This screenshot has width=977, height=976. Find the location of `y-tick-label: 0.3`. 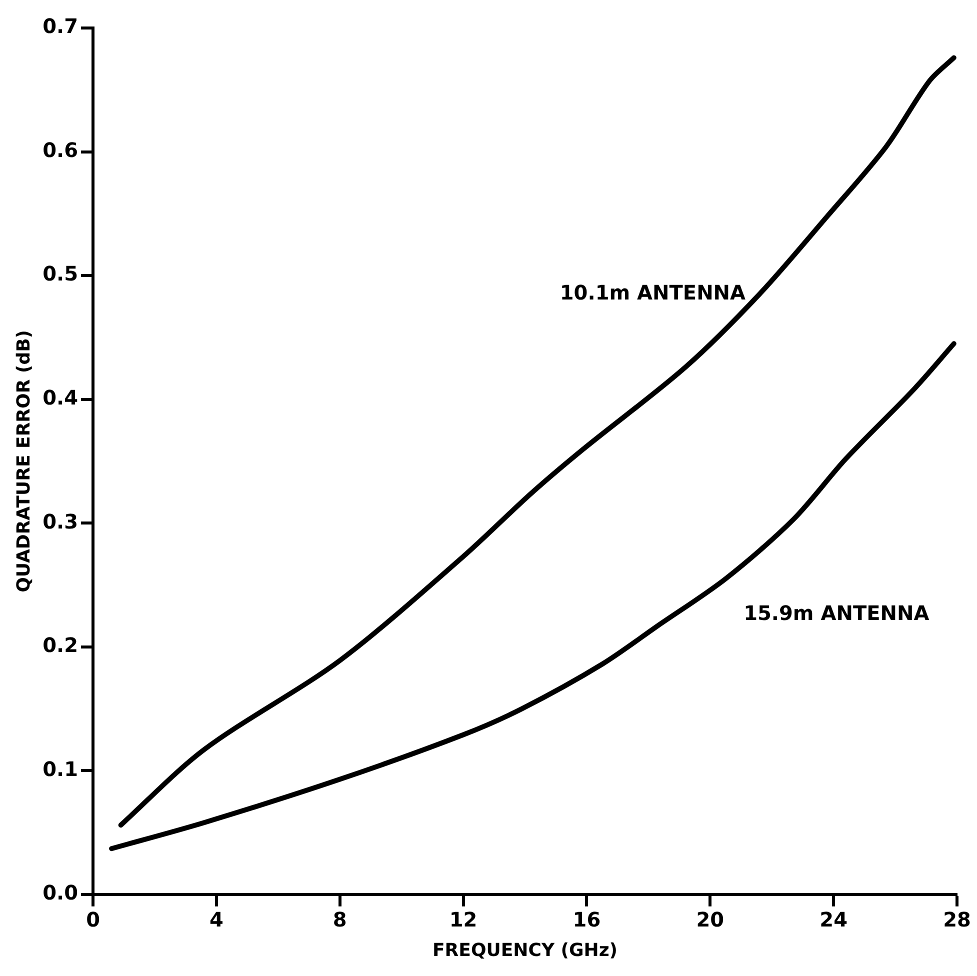

y-tick-label: 0.3 is located at coordinates (60, 521).